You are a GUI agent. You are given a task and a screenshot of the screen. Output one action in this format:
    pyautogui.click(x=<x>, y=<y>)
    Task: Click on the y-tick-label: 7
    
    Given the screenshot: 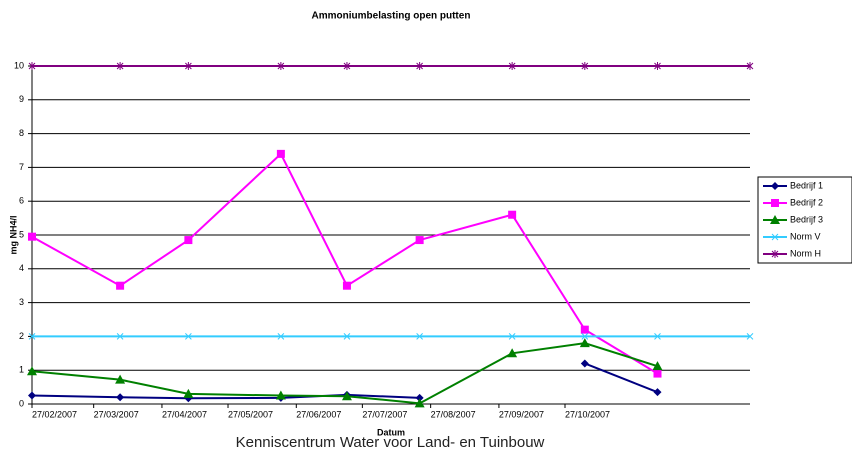 What is the action you would take?
    pyautogui.click(x=21, y=167)
    